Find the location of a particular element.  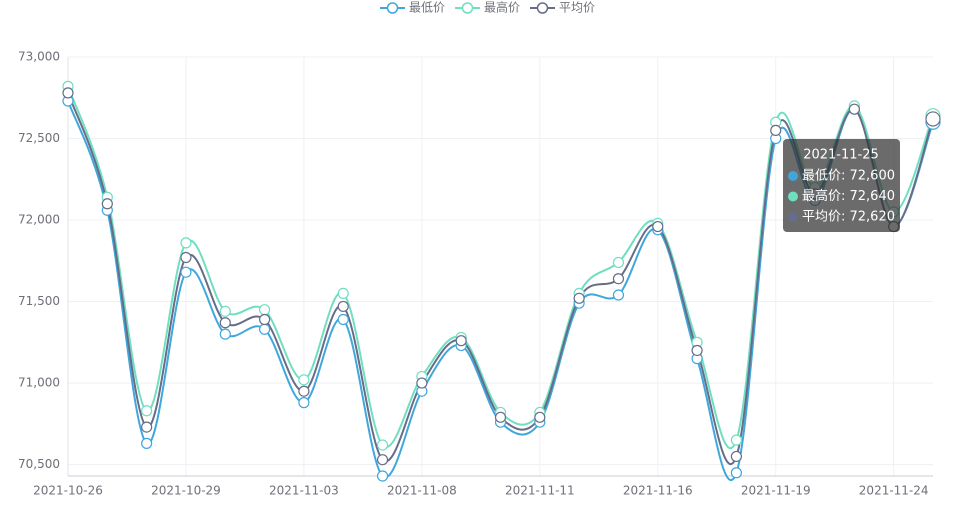

legend-label: 平均价 is located at coordinates (577, 8).